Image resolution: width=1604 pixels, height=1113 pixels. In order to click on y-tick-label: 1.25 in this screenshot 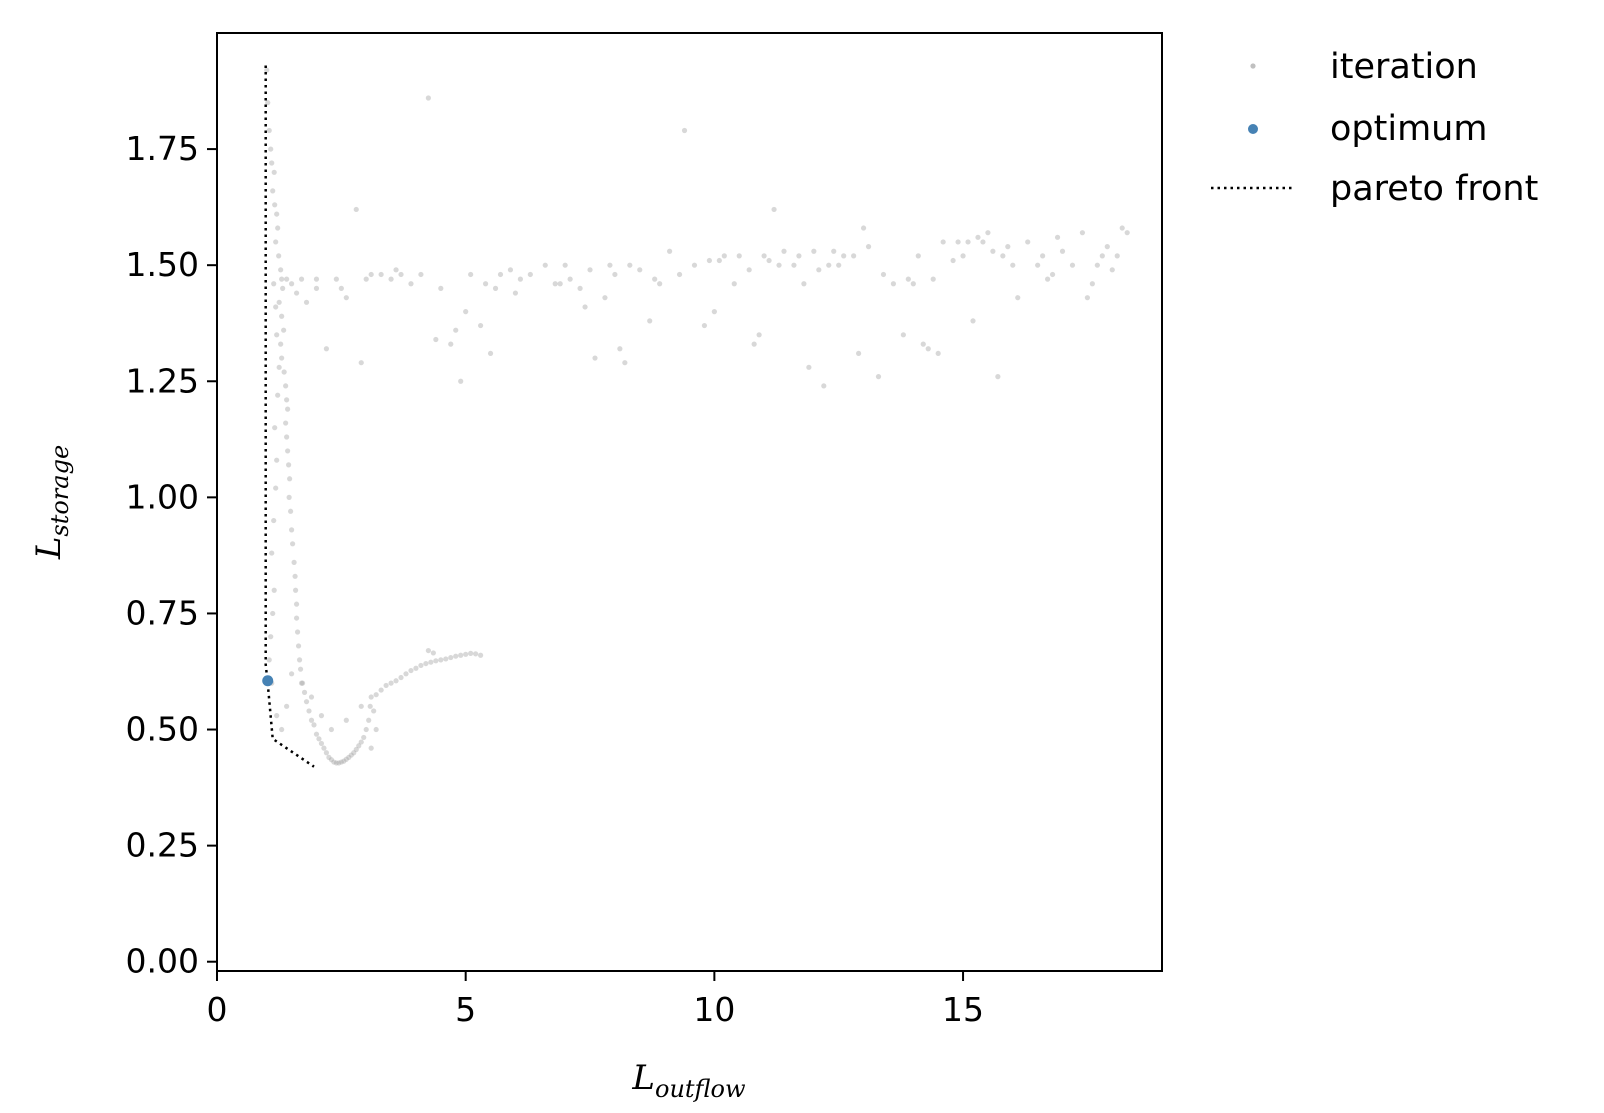, I will do `click(162, 380)`.